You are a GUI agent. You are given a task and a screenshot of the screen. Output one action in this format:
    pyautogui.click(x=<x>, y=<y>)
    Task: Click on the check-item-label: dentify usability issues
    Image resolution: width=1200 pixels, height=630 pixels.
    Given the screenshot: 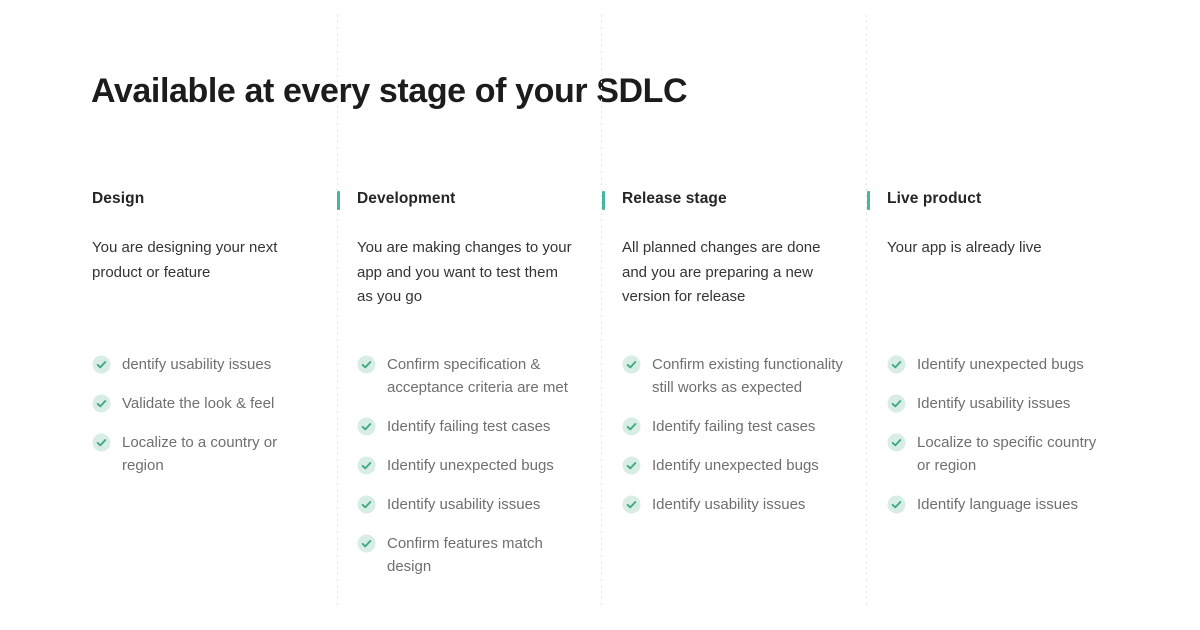 What is the action you would take?
    pyautogui.click(x=197, y=364)
    